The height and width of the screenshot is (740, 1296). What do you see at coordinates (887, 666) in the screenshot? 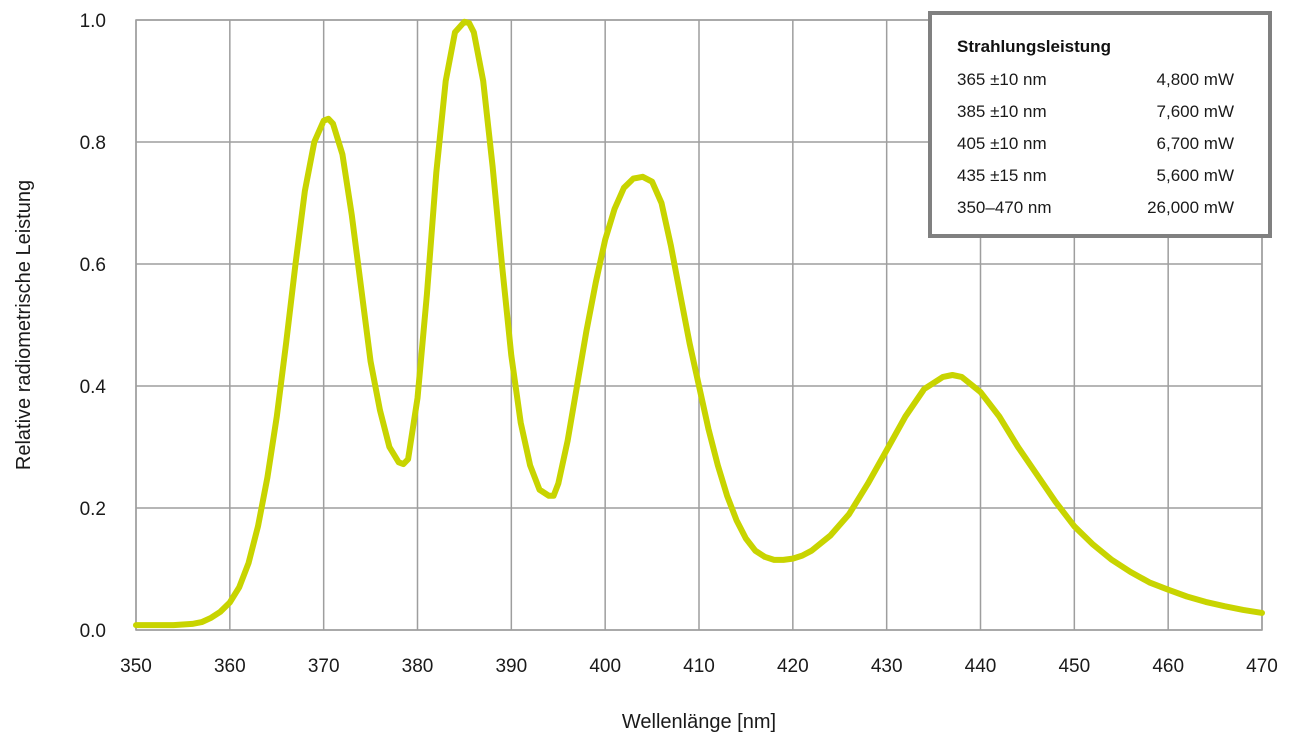
I see `x-tick-label: 430` at bounding box center [887, 666].